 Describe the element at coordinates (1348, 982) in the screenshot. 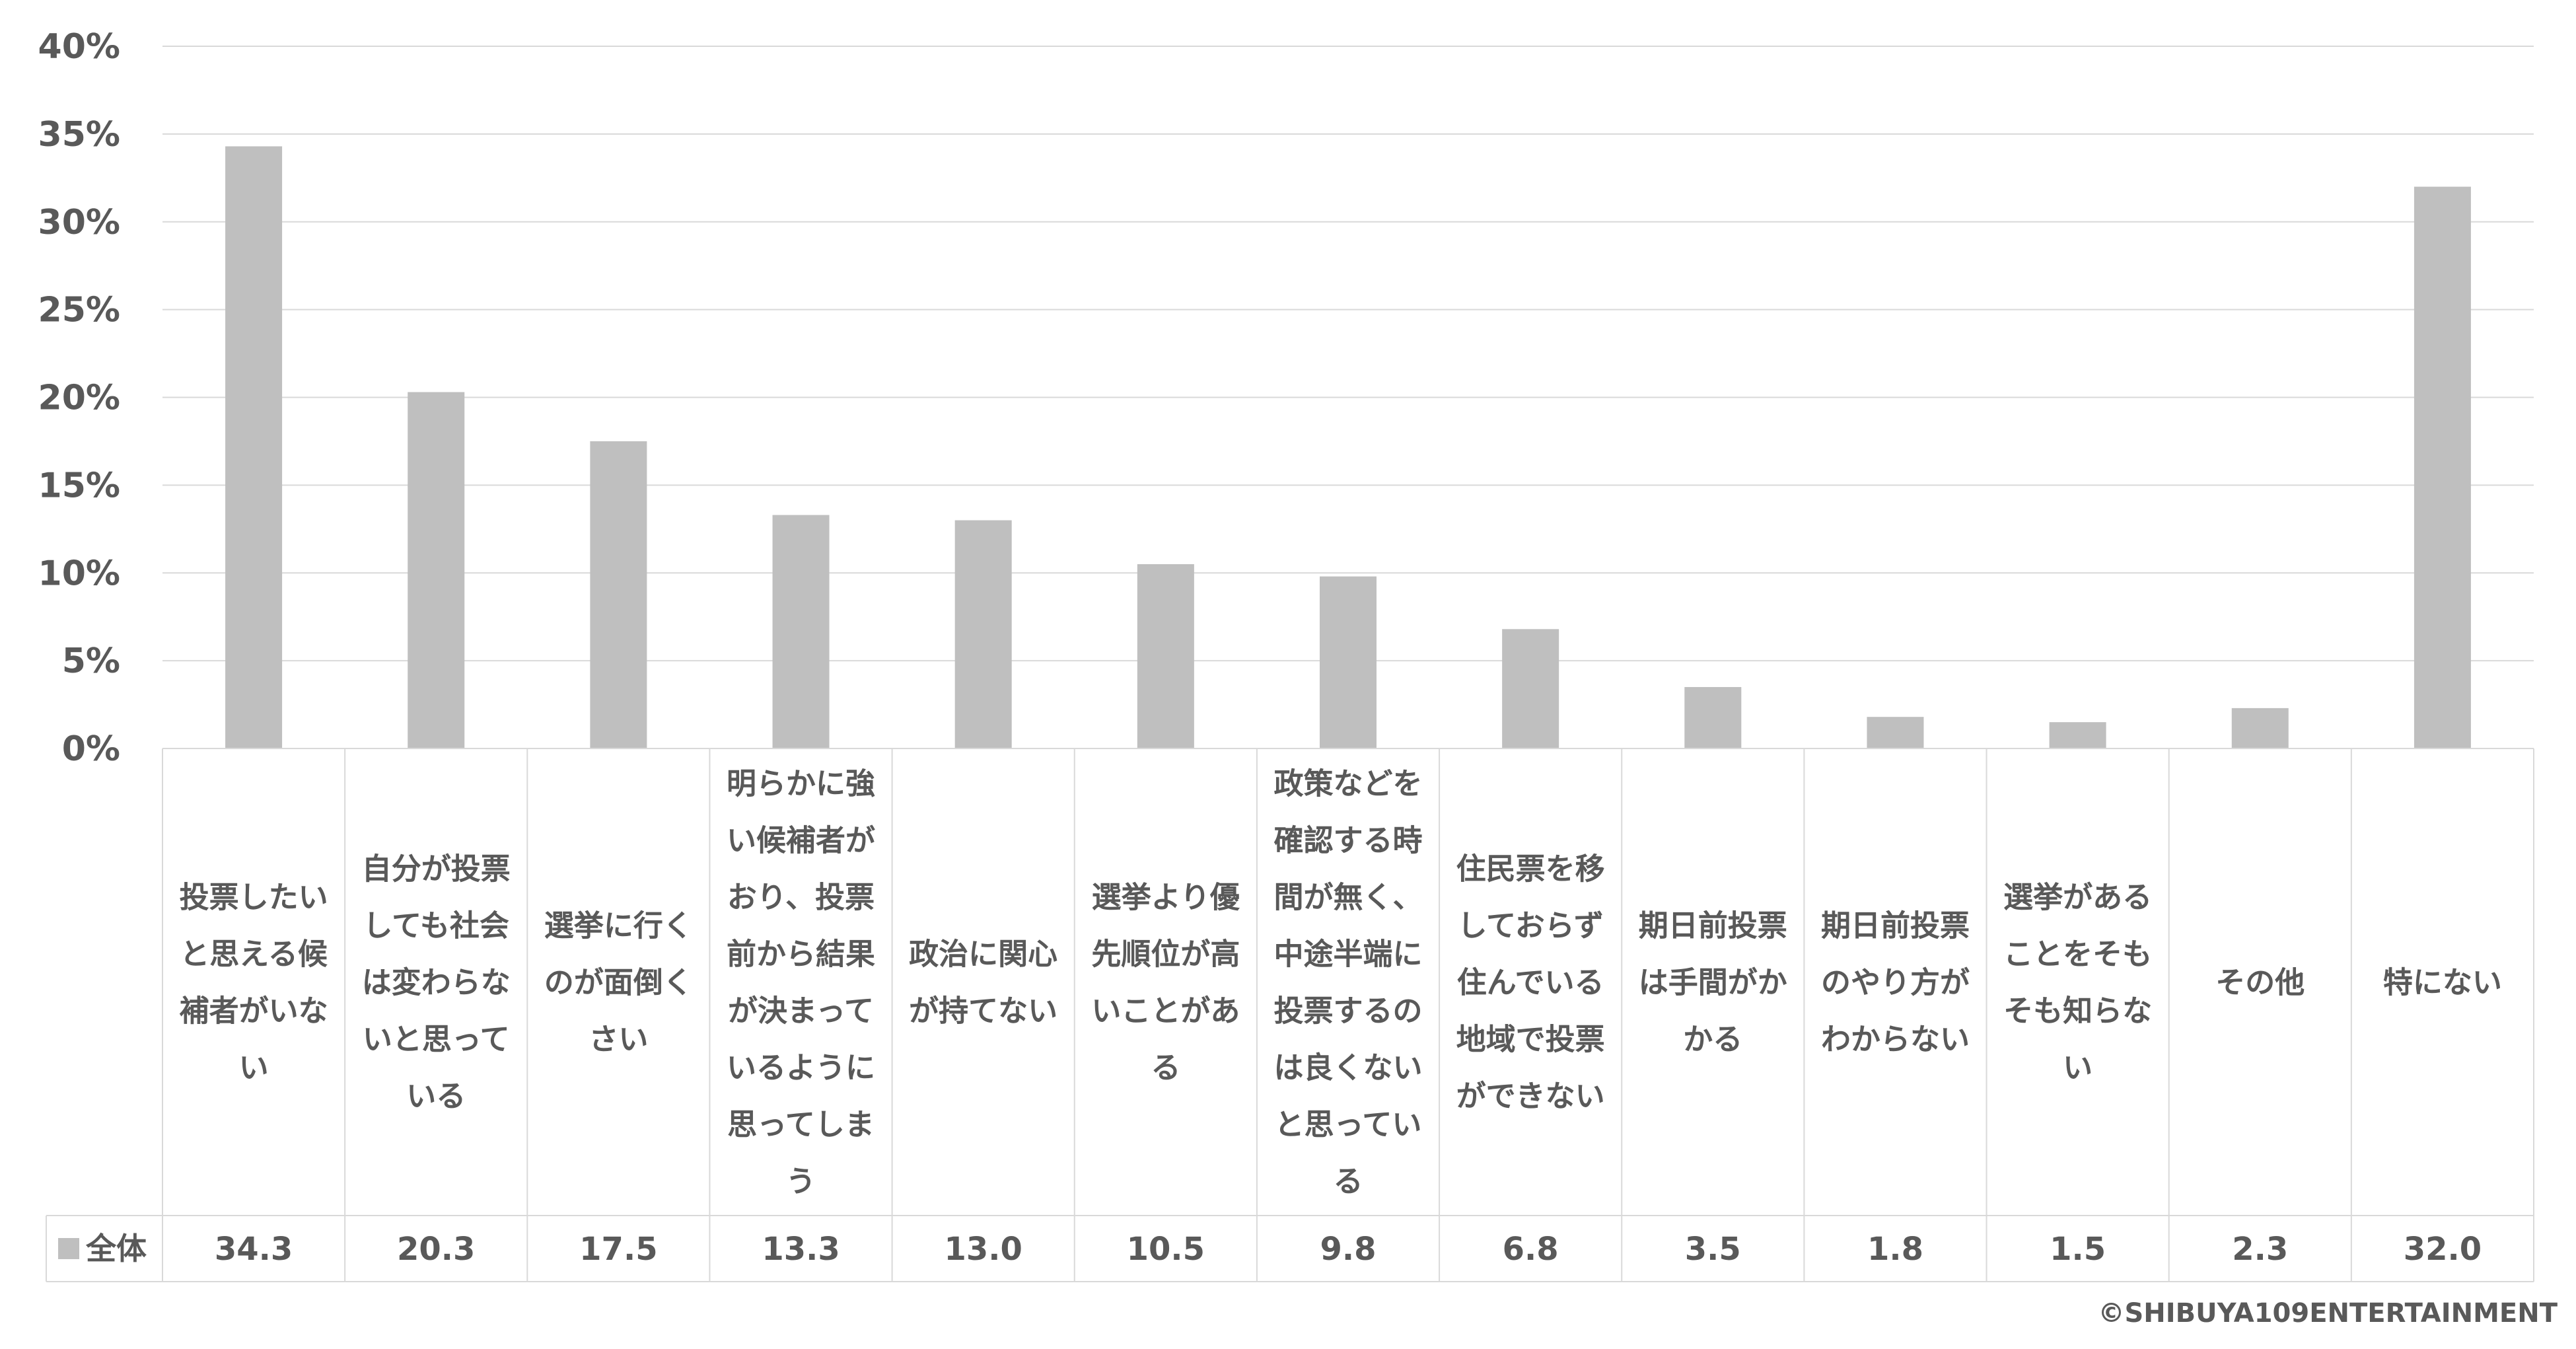

I see `category-label: 政策などを確認する時間が無く、中途半端に投票するのは良くないと思っている` at that location.